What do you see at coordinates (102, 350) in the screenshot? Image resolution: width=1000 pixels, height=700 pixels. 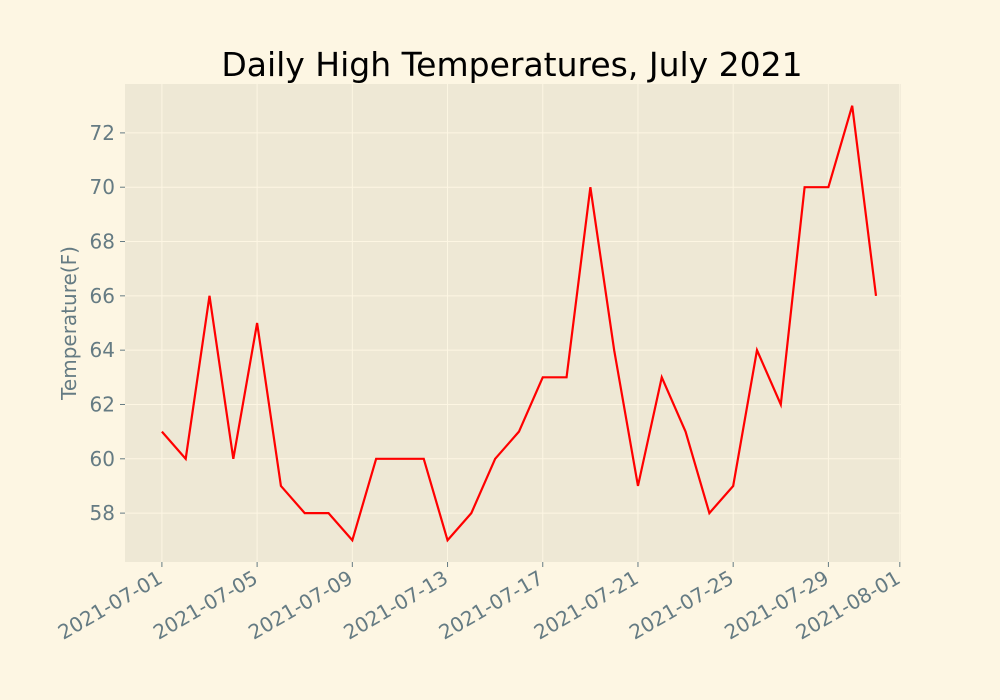 I see `y-tick-label: 64` at bounding box center [102, 350].